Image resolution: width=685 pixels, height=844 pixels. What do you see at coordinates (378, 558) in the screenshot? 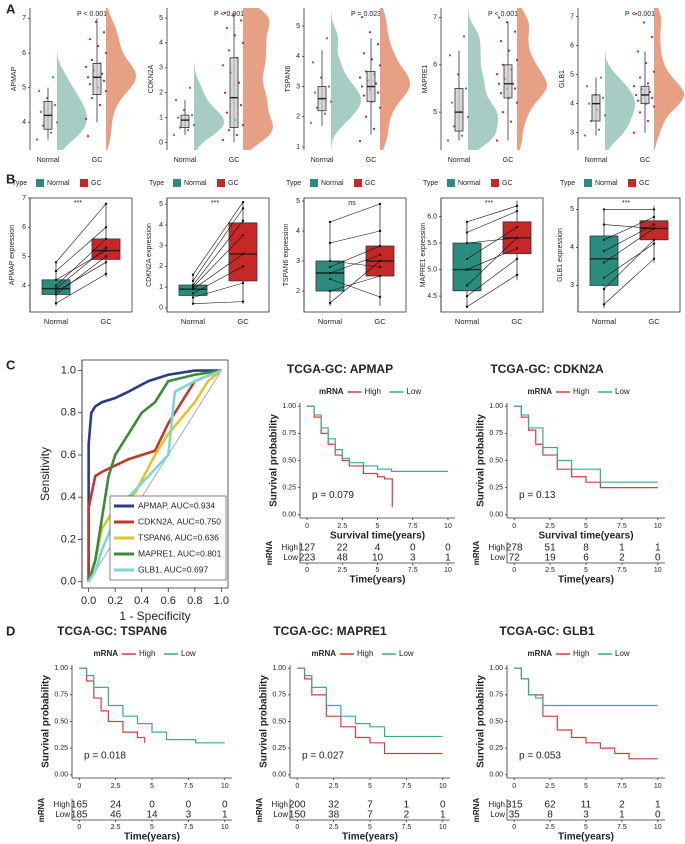
I see `risk-count: 10` at bounding box center [378, 558].